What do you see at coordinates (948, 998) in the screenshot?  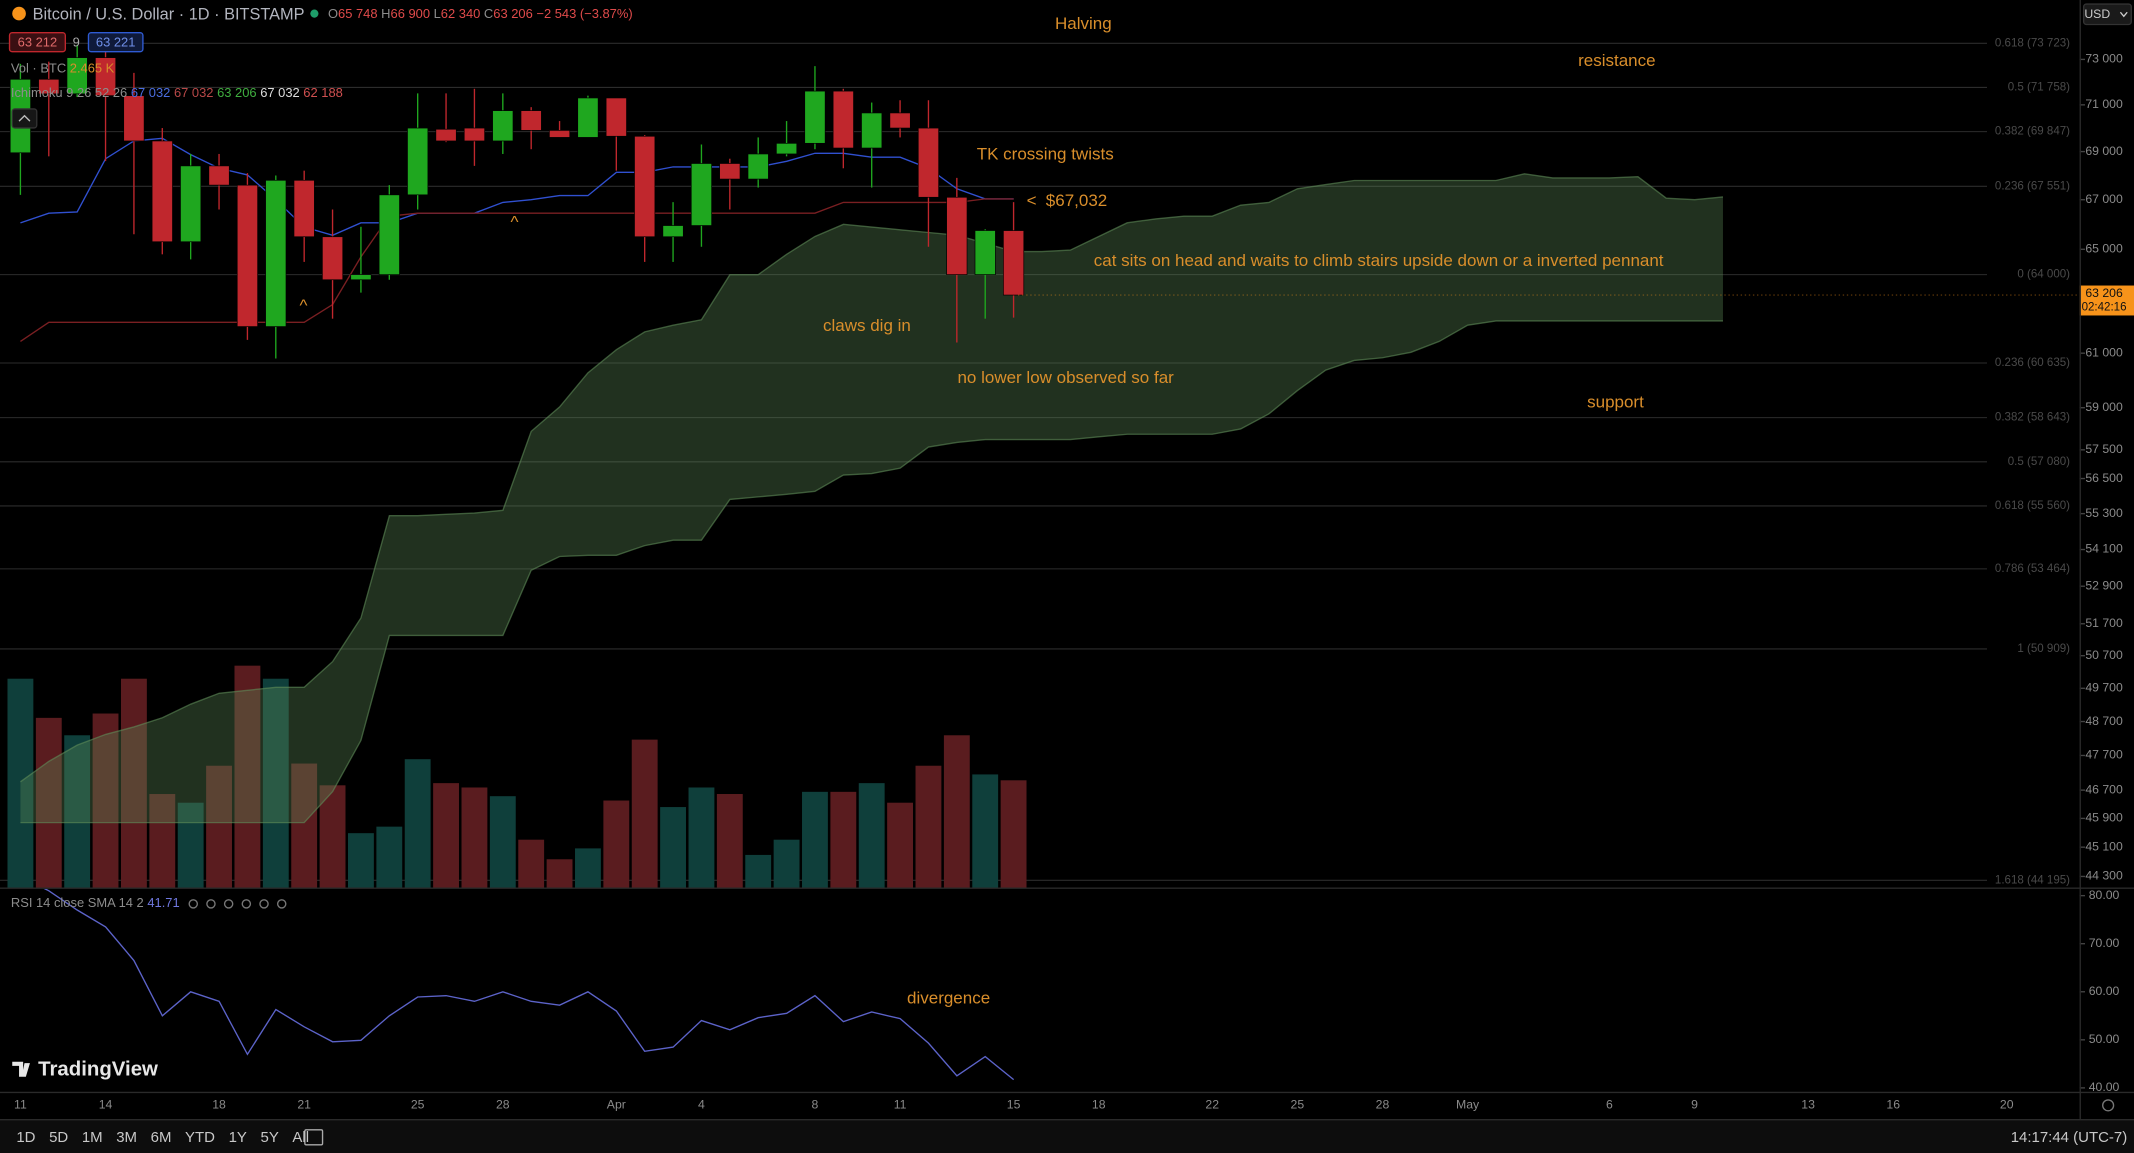 I see `annotation: divergence` at bounding box center [948, 998].